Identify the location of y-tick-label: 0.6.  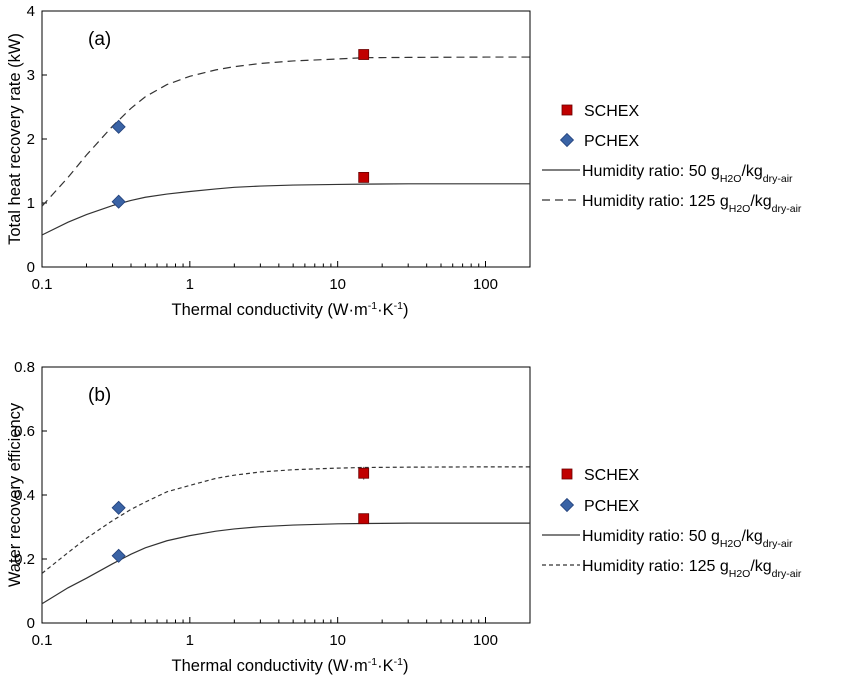
(24, 431).